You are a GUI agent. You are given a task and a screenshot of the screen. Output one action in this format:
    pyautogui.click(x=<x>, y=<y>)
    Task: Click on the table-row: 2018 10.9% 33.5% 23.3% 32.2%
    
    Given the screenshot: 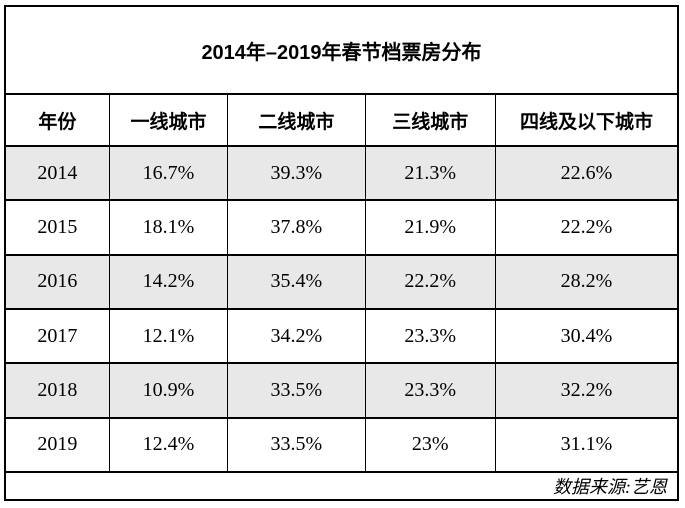 What is the action you would take?
    pyautogui.click(x=341, y=390)
    